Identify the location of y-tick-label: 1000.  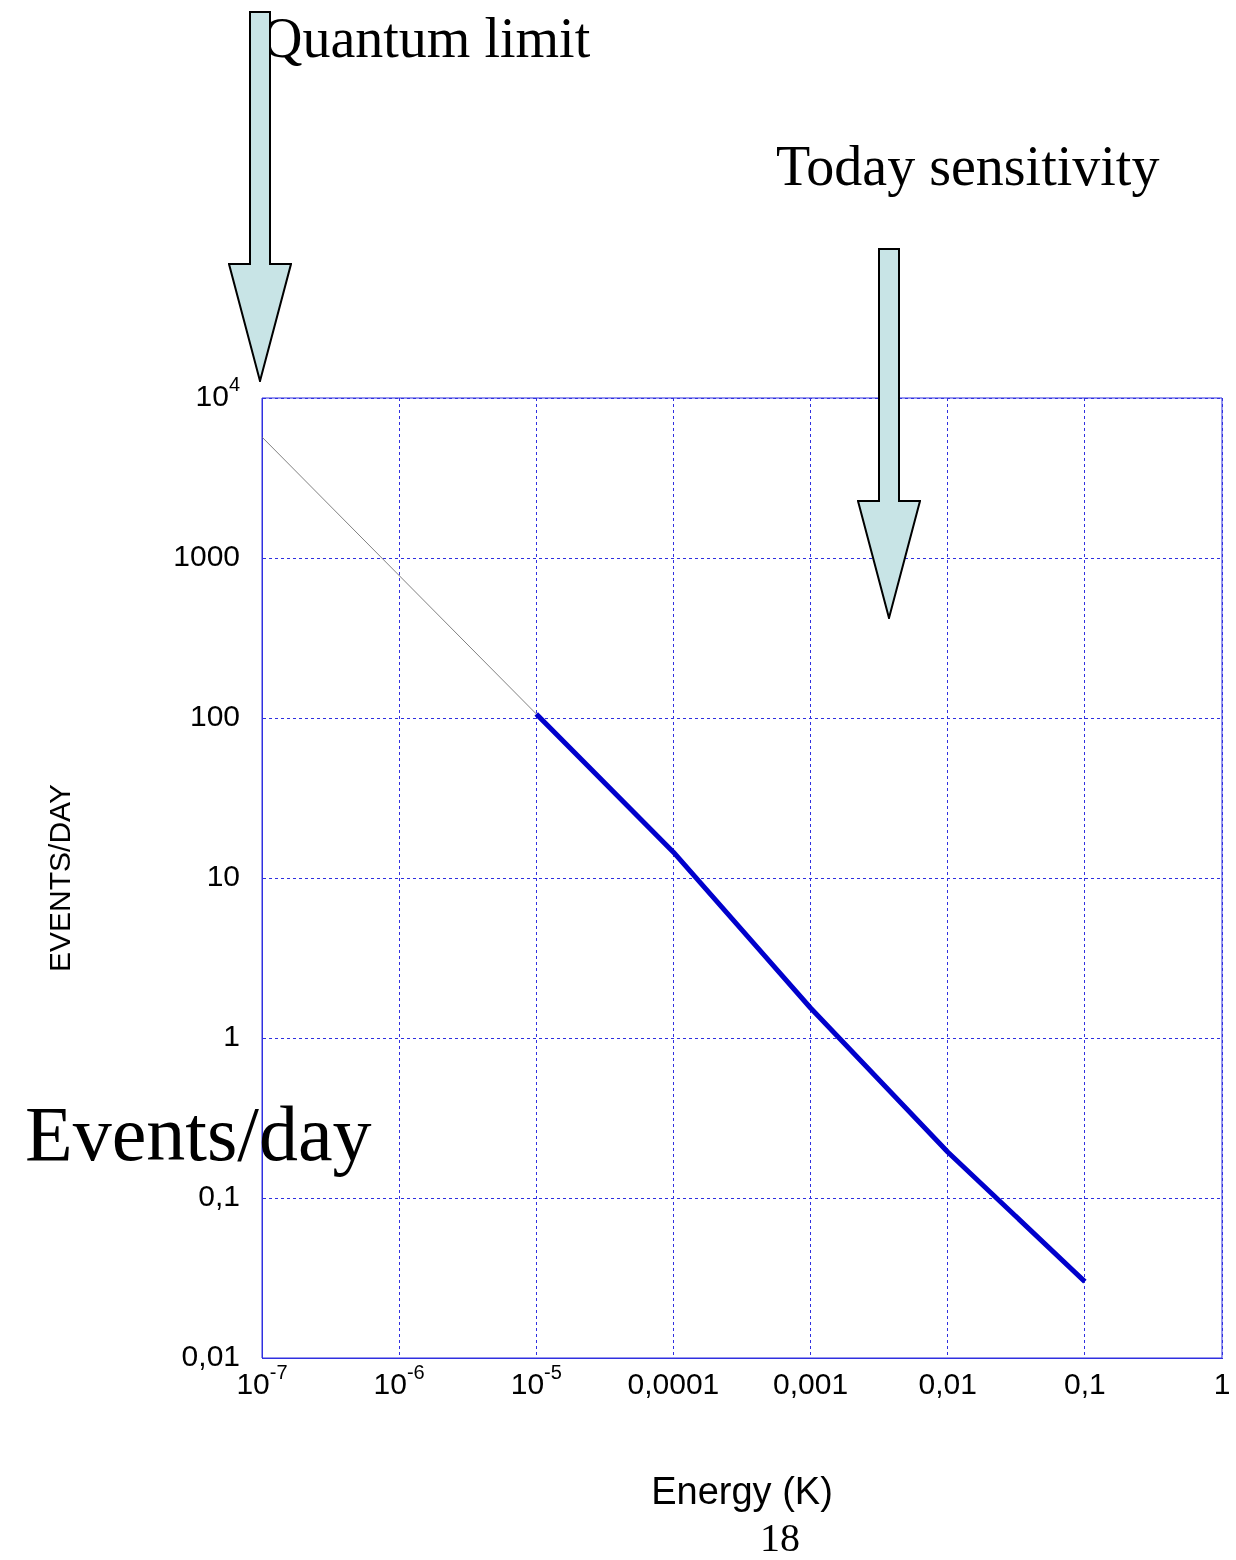
(207, 556).